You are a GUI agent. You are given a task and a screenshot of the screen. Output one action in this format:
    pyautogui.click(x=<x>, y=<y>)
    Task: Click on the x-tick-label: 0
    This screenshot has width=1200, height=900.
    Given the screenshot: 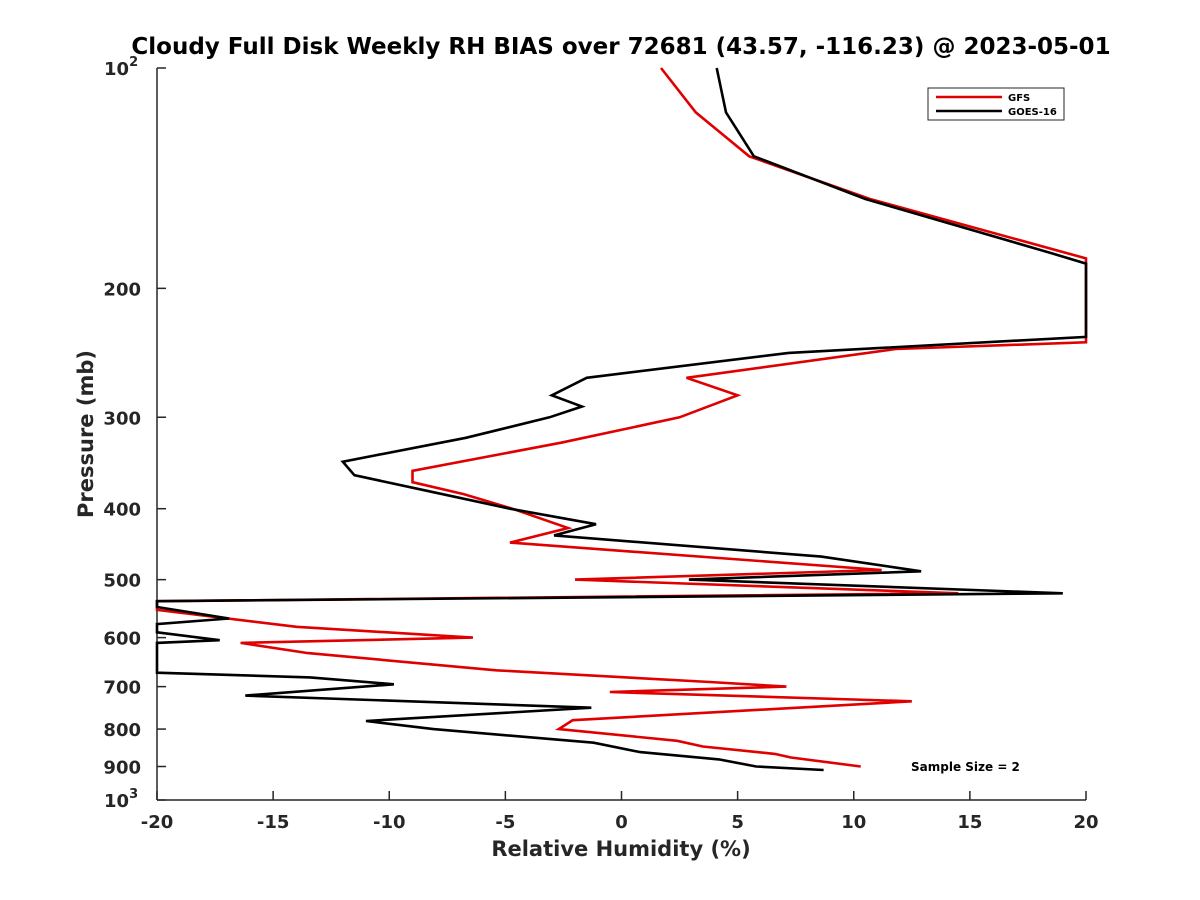 What is the action you would take?
    pyautogui.click(x=621, y=822)
    